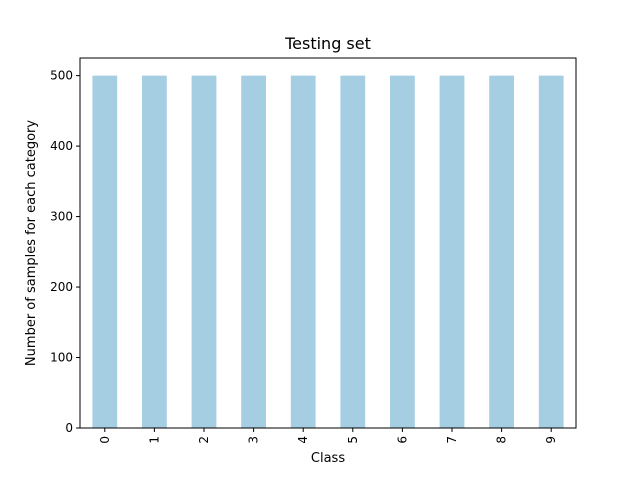 Image resolution: width=640 pixels, height=480 pixels. What do you see at coordinates (551, 440) in the screenshot?
I see `x-tick-label-9: 9` at bounding box center [551, 440].